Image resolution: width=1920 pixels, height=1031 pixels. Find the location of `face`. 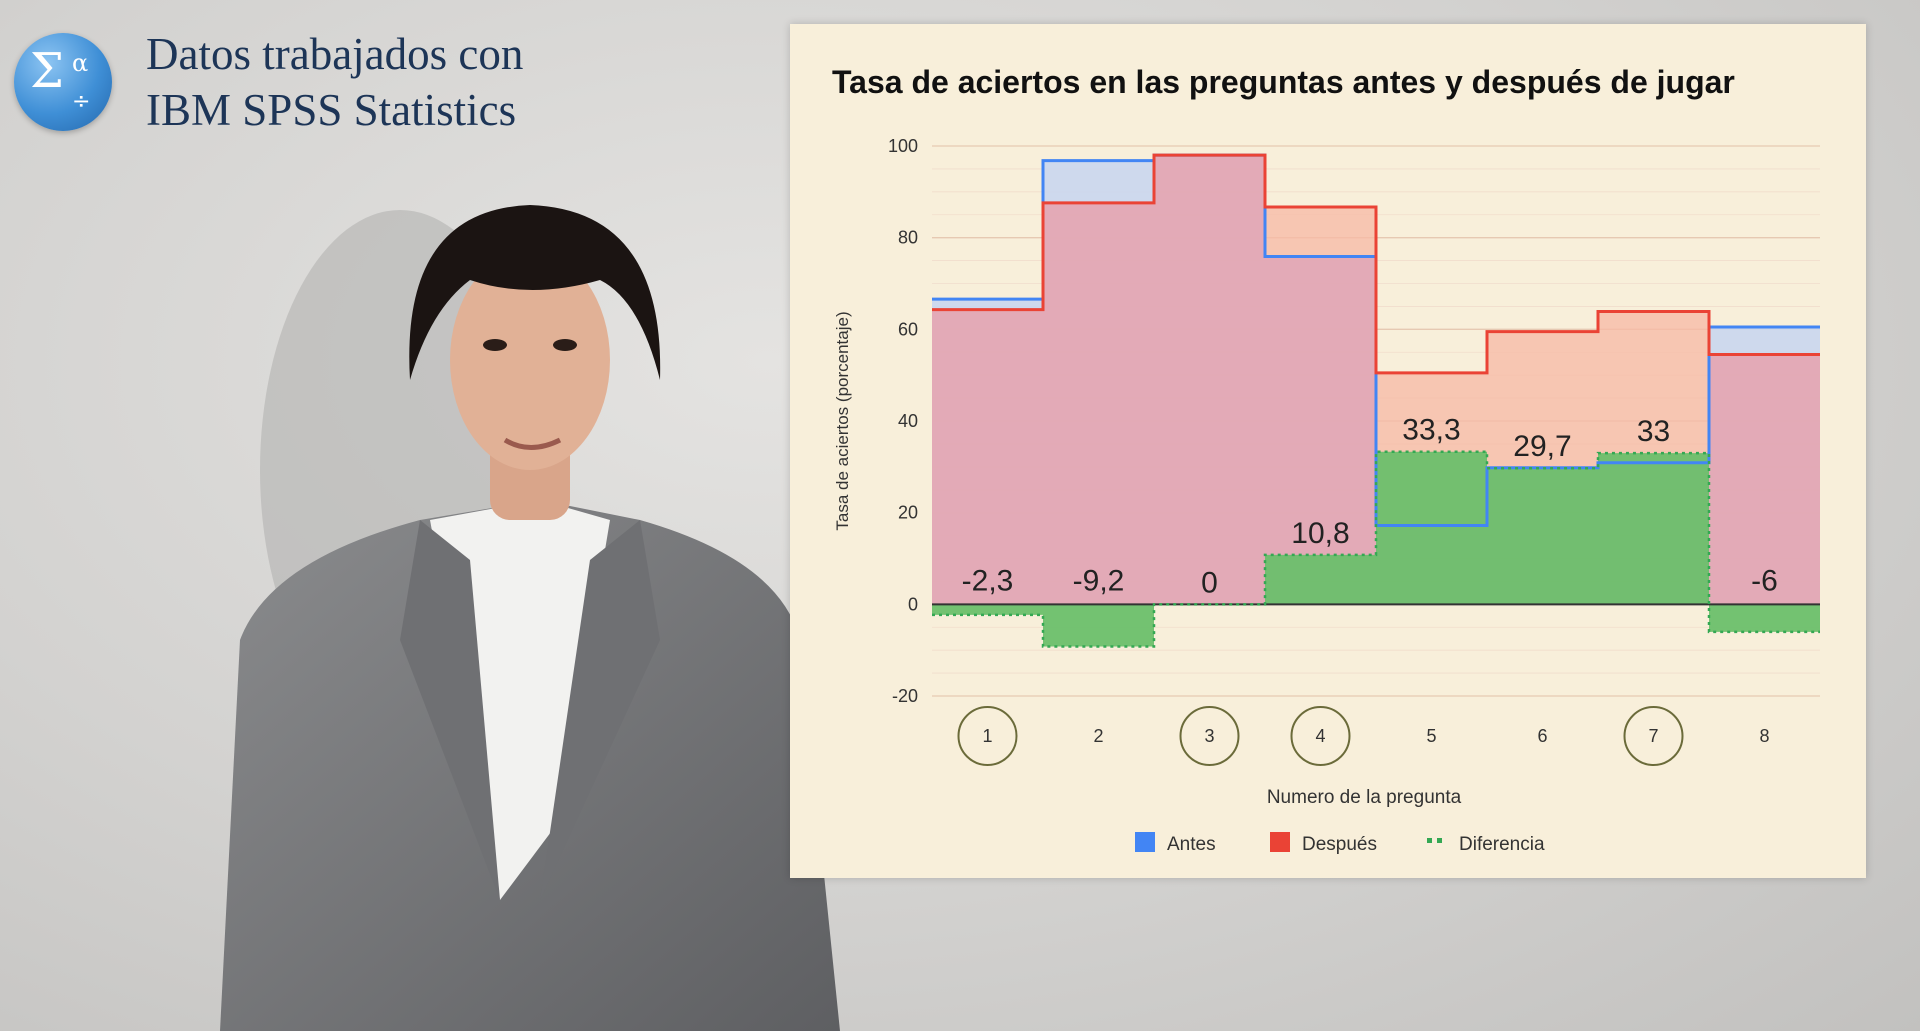

face is located at coordinates (530, 360).